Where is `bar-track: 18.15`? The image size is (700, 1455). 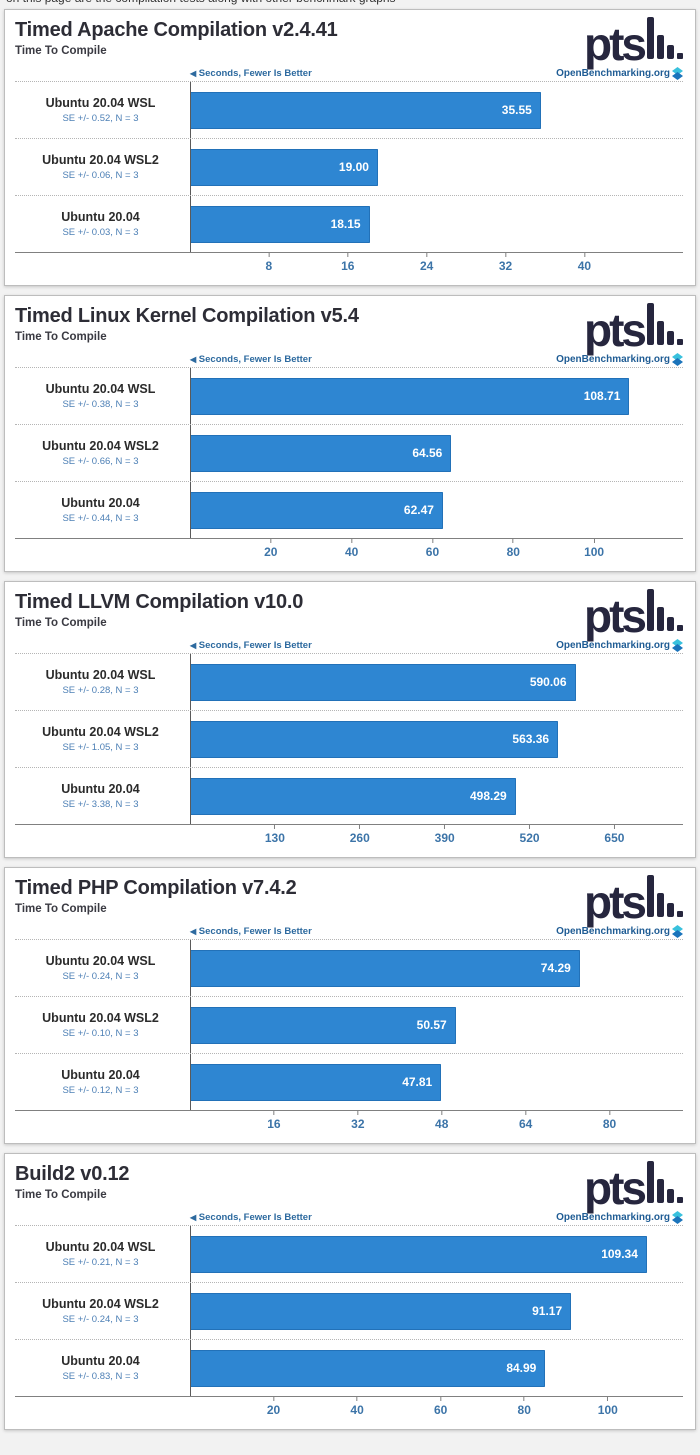 bar-track: 18.15 is located at coordinates (436, 224).